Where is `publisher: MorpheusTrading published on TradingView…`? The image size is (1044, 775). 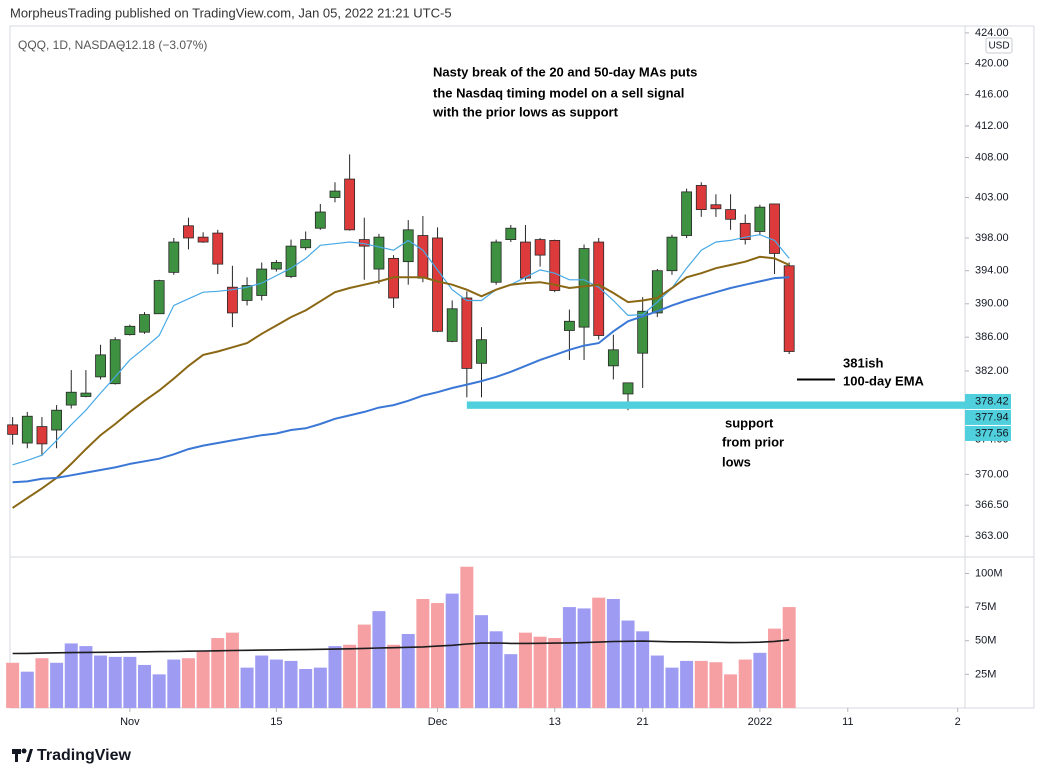
publisher: MorpheusTrading published on TradingView… is located at coordinates (231, 12).